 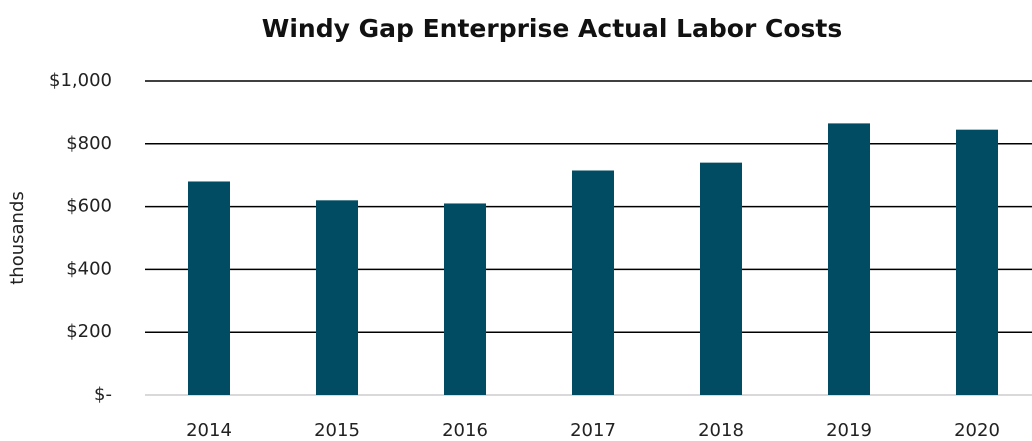 I want to click on y-tick-label: $800, so click(x=89, y=143).